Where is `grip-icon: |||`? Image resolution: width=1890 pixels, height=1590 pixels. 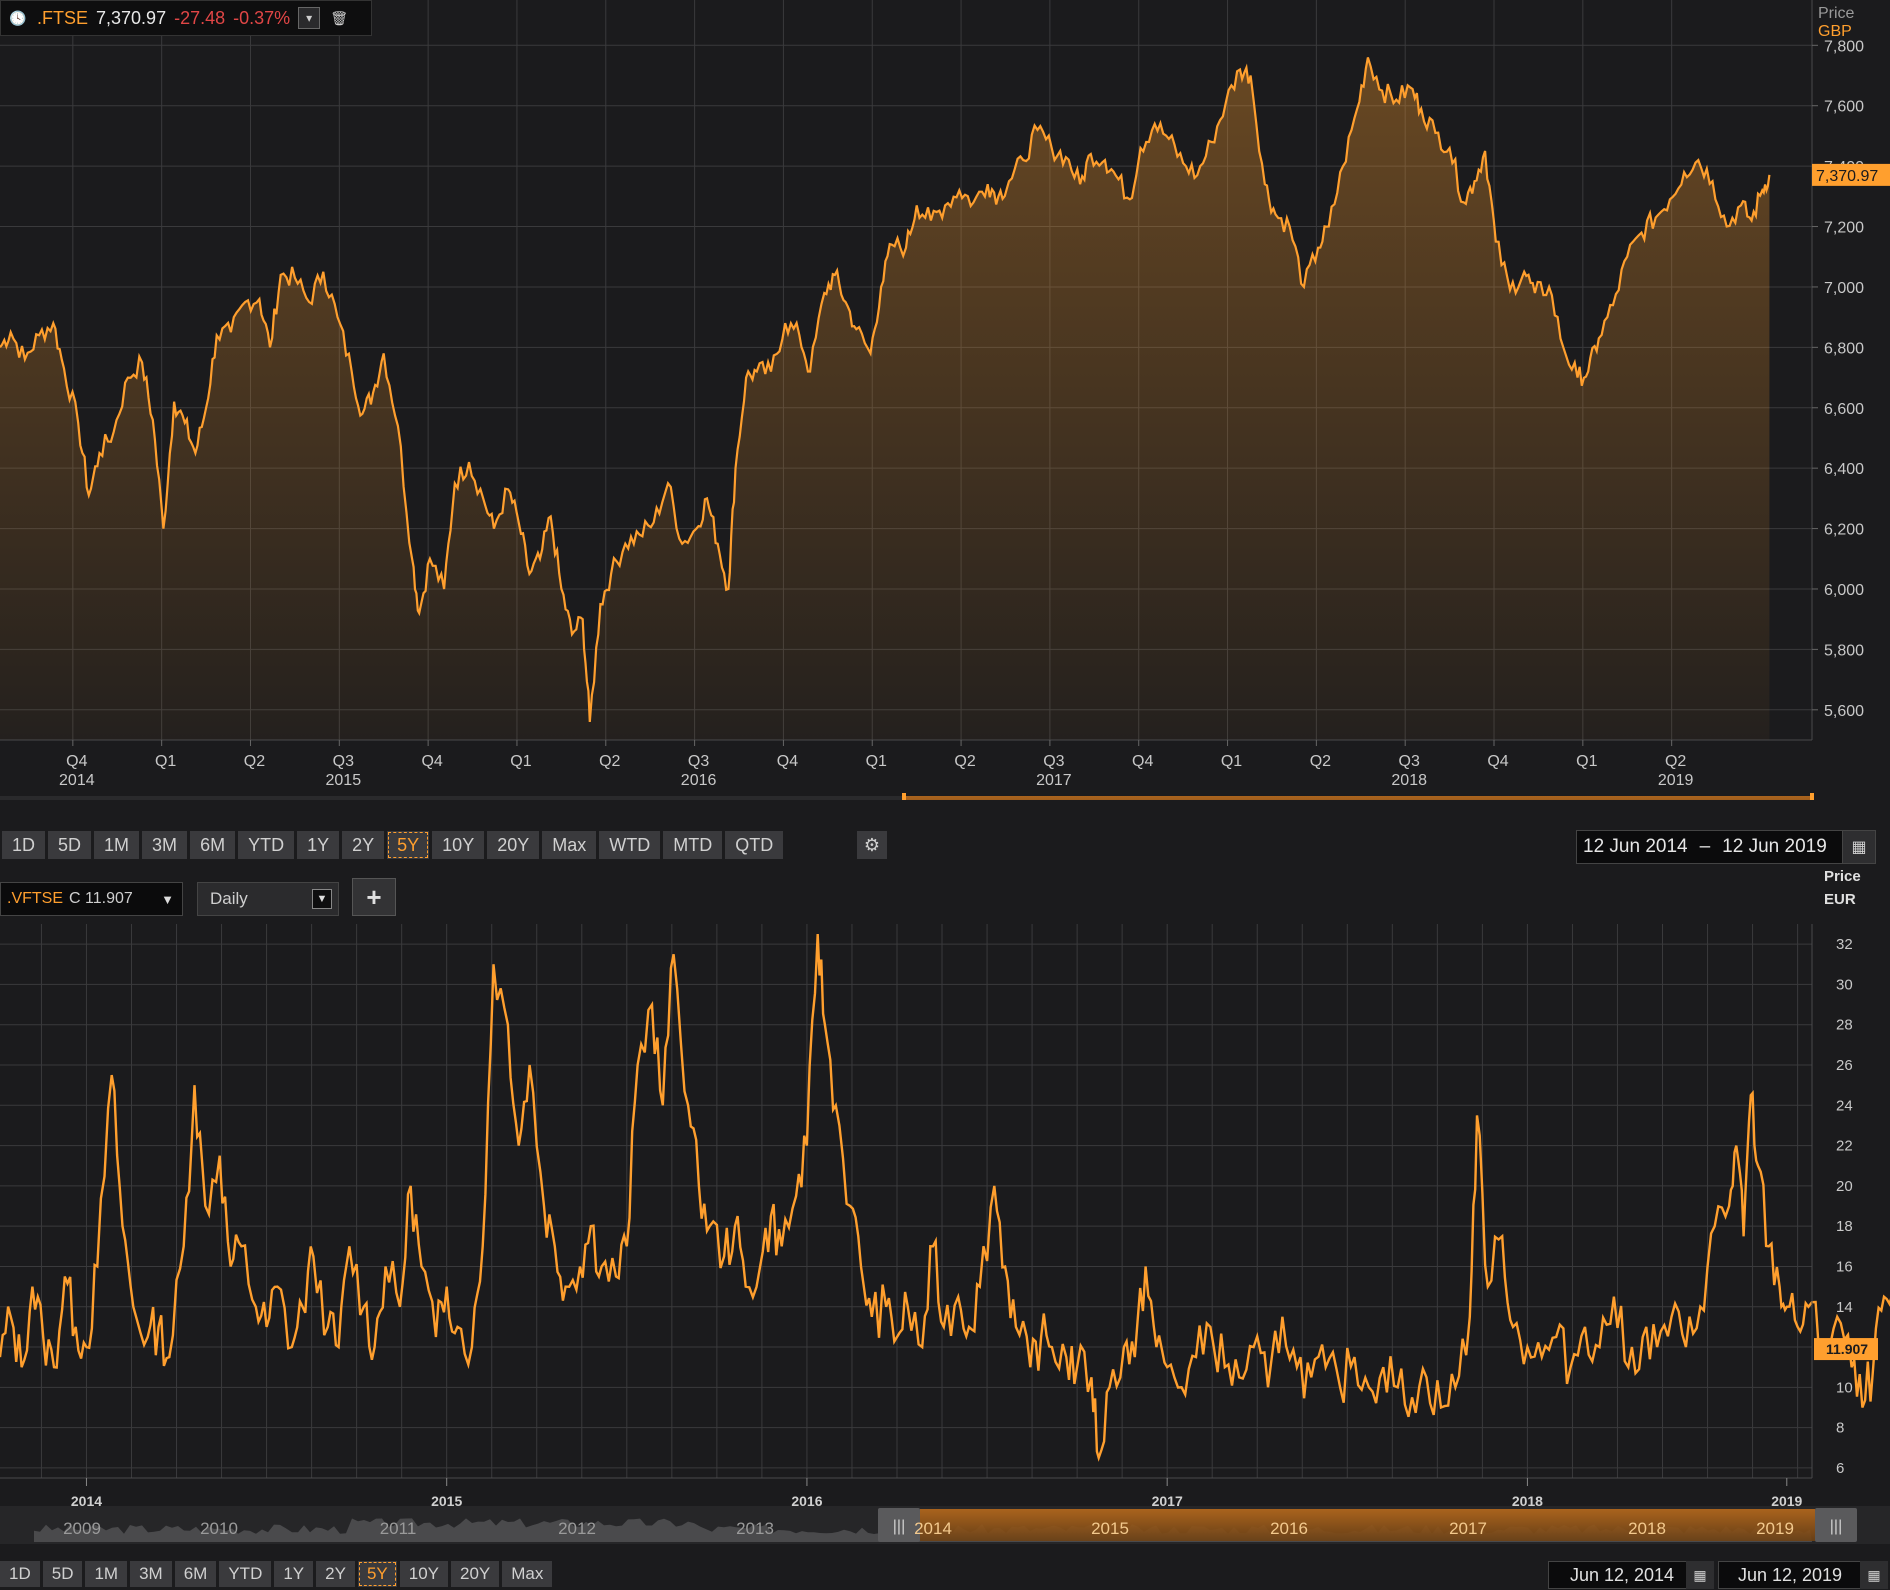 grip-icon: ||| is located at coordinates (899, 1526).